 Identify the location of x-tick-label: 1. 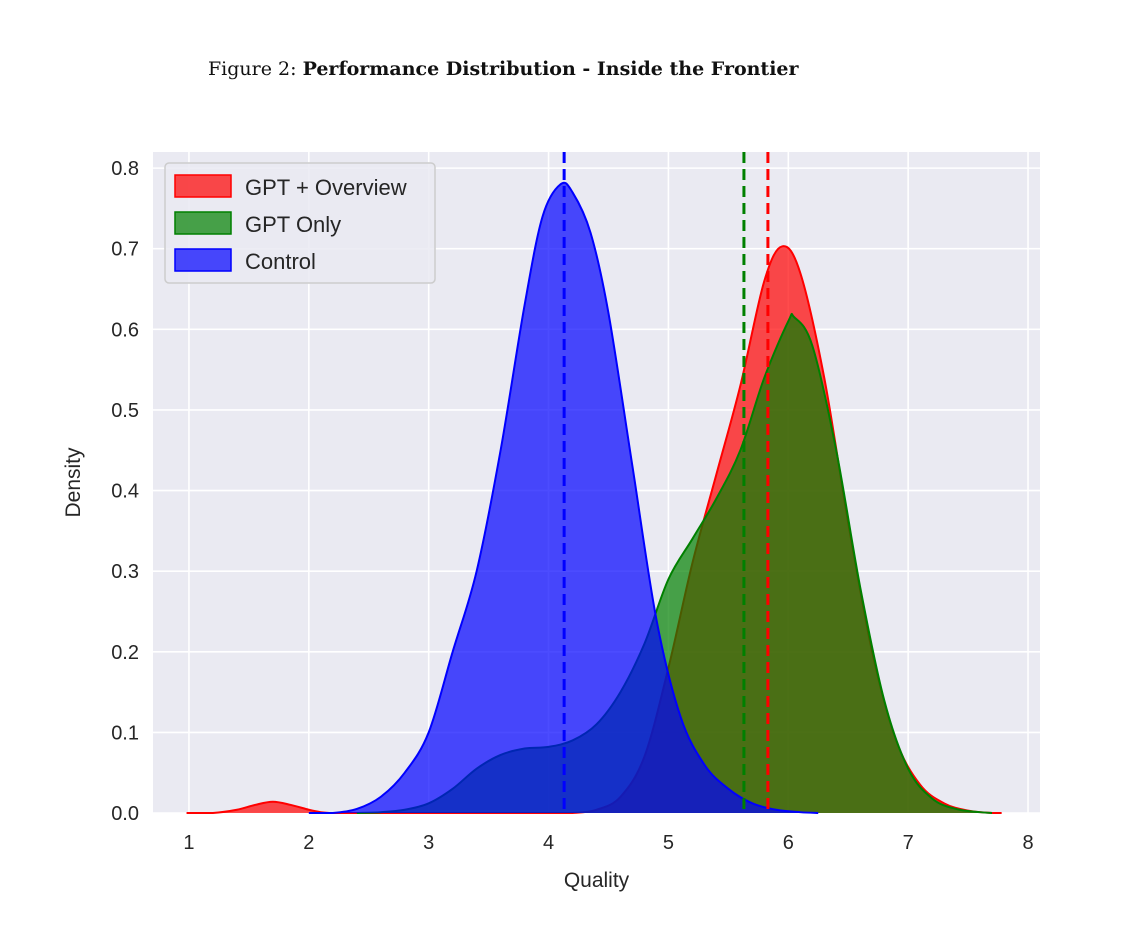
(188, 843).